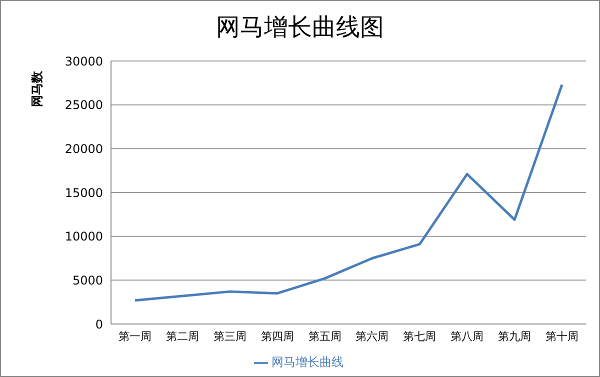 The width and height of the screenshot is (600, 377). I want to click on x-tick-label: 第二周, so click(182, 336).